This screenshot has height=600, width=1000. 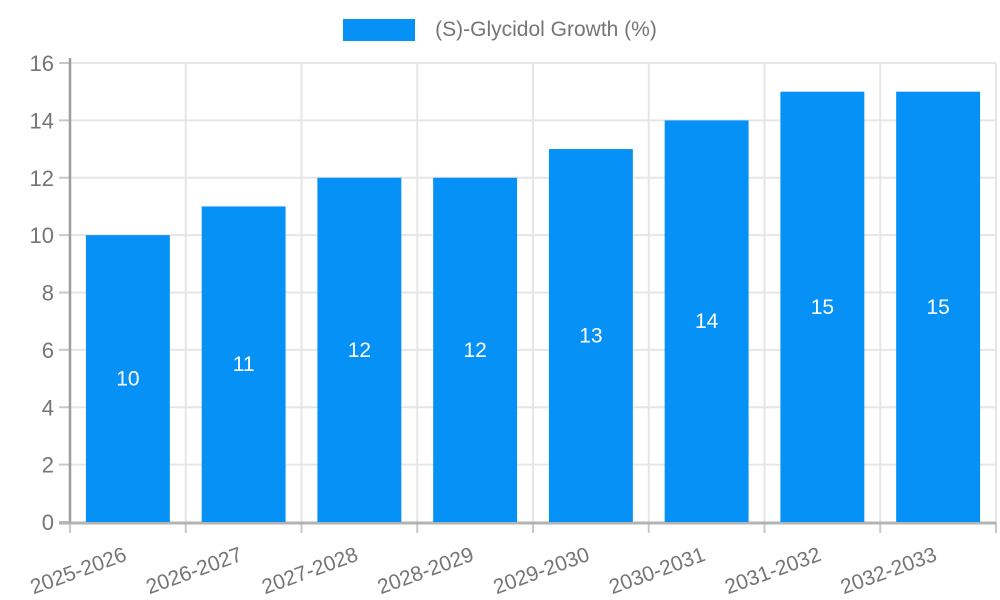 What do you see at coordinates (48, 293) in the screenshot?
I see `y-tick-label: 8` at bounding box center [48, 293].